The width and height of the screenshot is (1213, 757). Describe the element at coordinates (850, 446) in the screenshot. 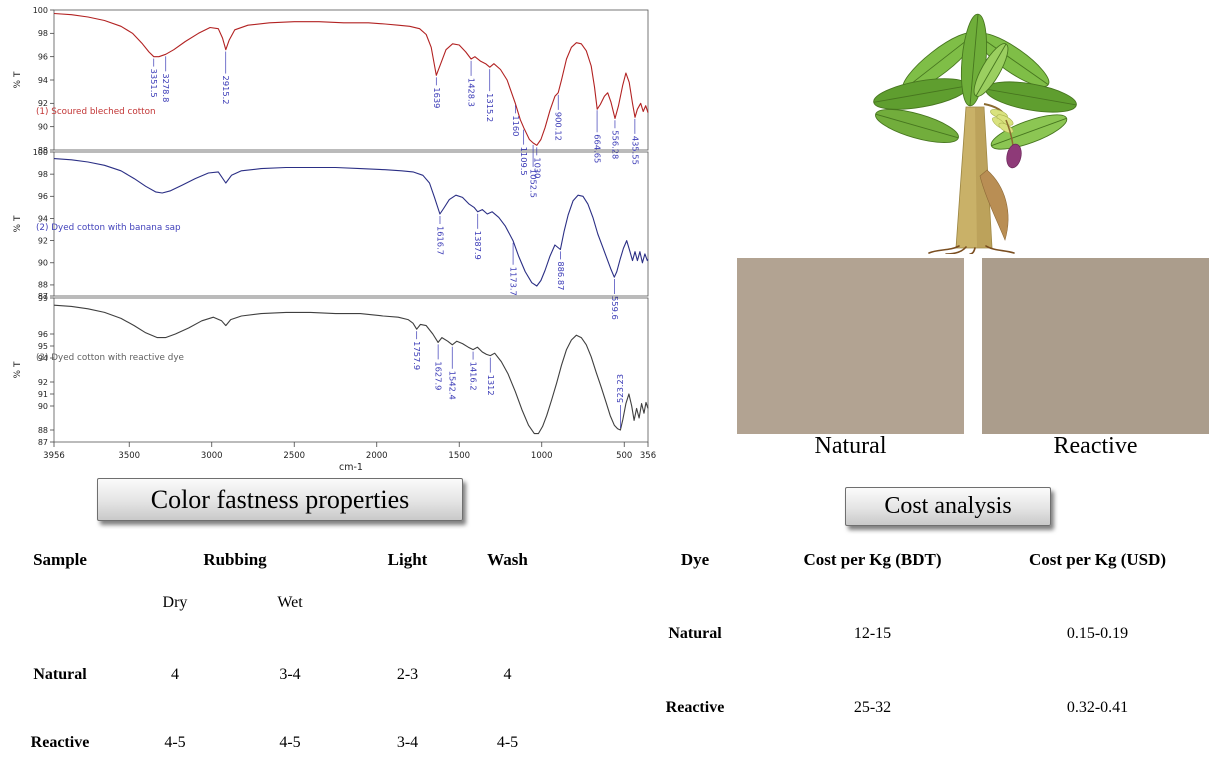

I see `natural-swatch-label: Natural` at that location.